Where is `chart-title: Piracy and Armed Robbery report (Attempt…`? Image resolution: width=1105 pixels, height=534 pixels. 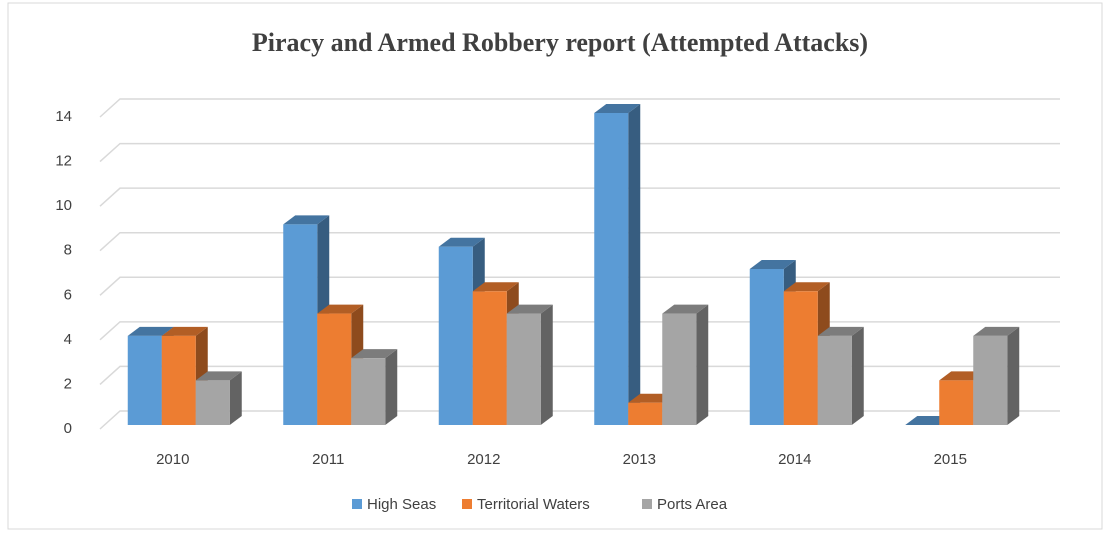 chart-title: Piracy and Armed Robbery report (Attempt… is located at coordinates (560, 42).